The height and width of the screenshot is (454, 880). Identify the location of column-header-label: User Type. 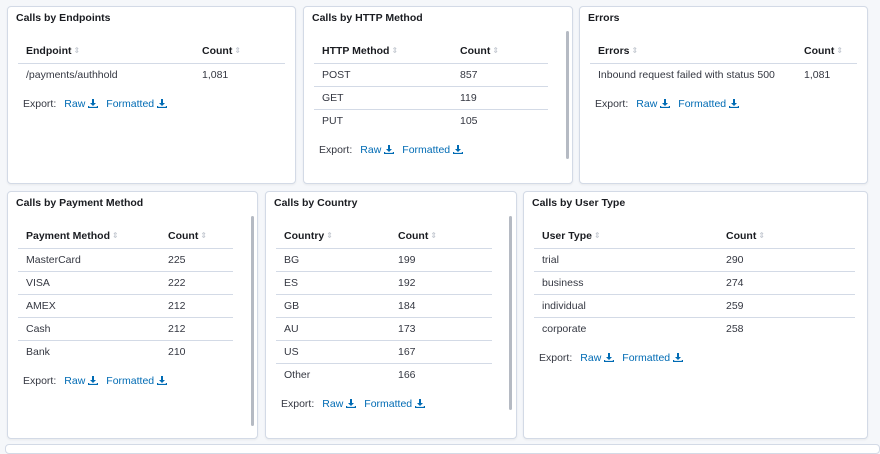
(567, 236).